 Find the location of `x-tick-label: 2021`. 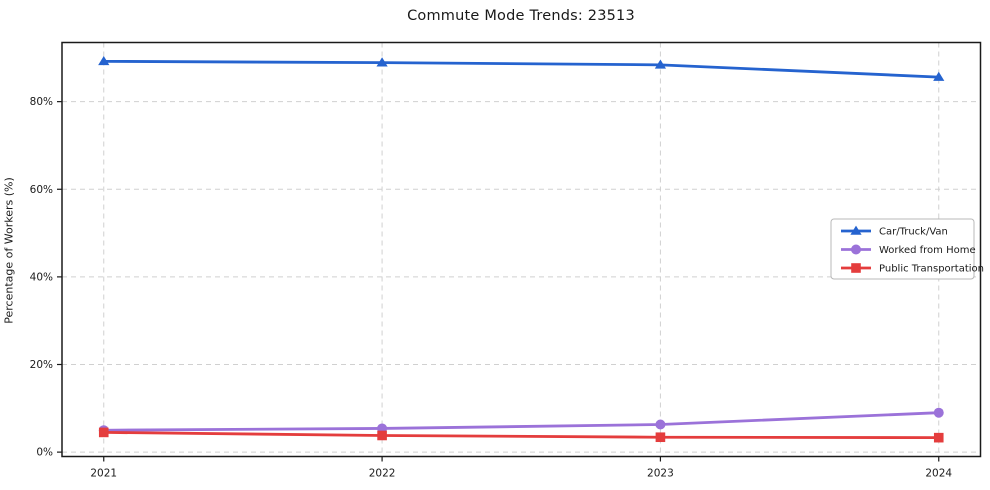

x-tick-label: 2021 is located at coordinates (103, 474).